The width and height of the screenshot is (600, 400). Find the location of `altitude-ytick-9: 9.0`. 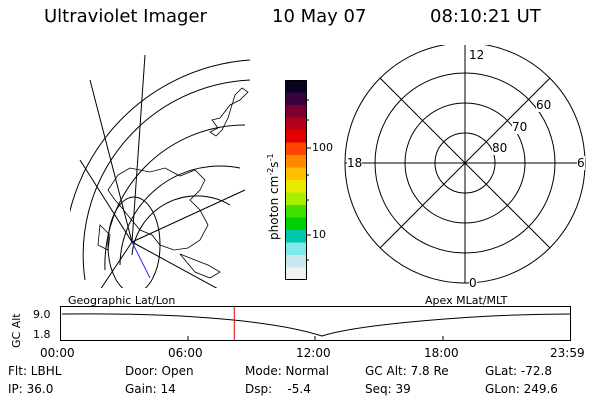

altitude-ytick-9: 9.0 is located at coordinates (42, 314).